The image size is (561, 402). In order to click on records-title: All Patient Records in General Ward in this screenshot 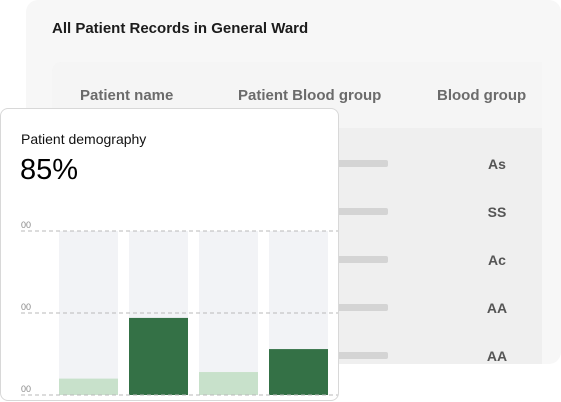, I will do `click(180, 28)`.